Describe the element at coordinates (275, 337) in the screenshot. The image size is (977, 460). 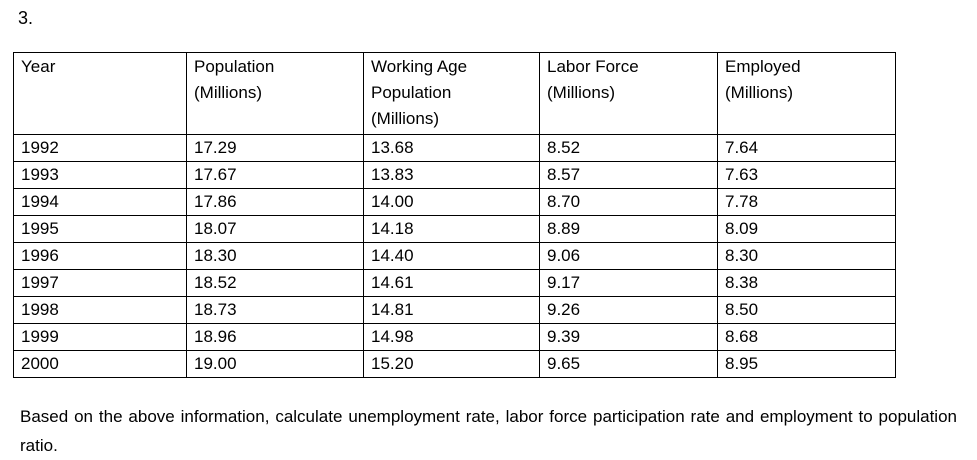
I see `cell-population: 18.96` at that location.